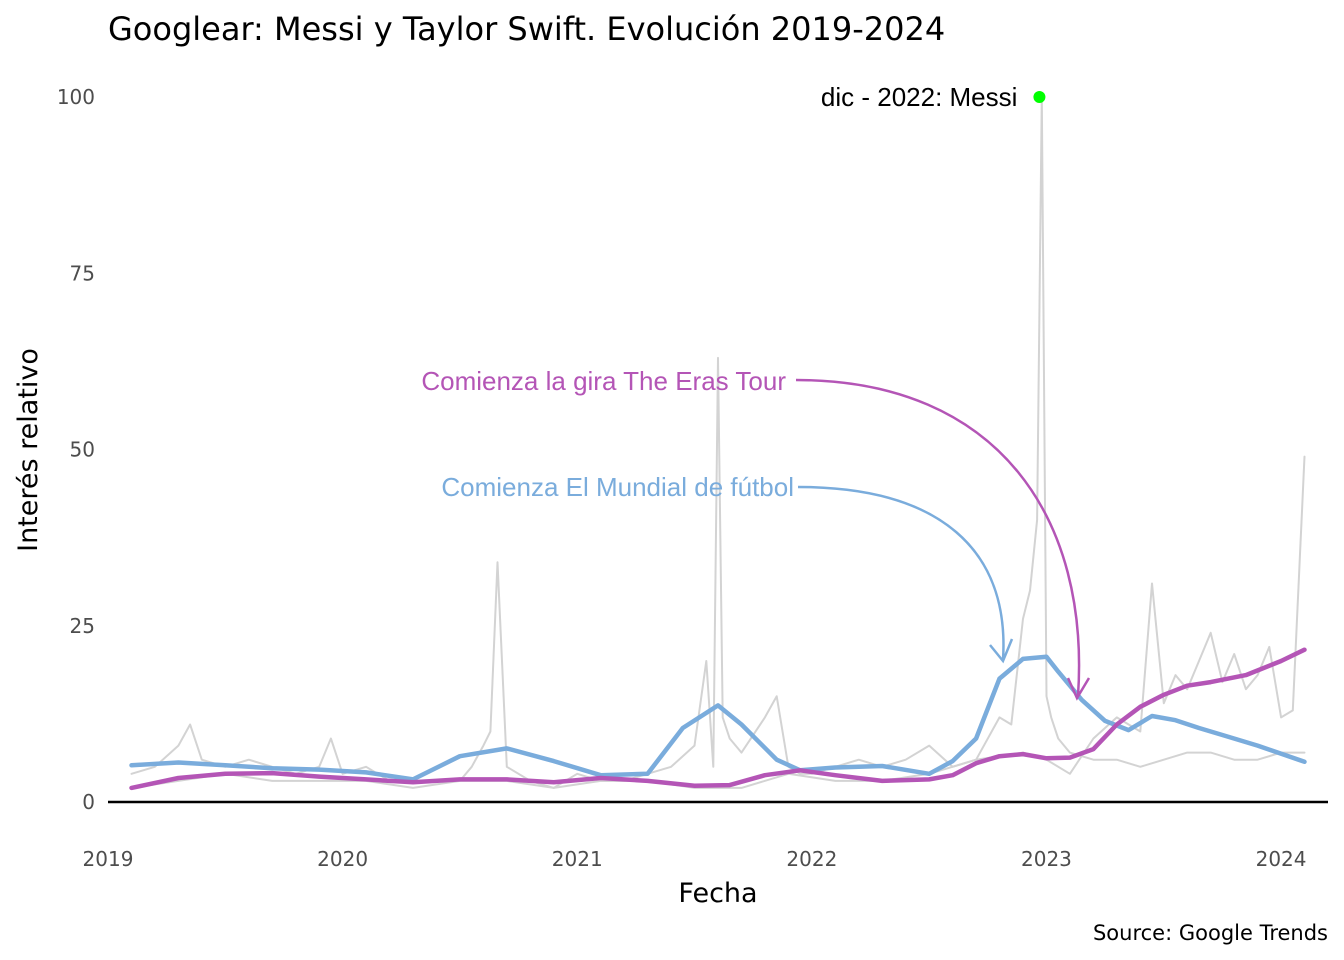  Describe the element at coordinates (577, 859) in the screenshot. I see `x-tick-label: 2021` at that location.